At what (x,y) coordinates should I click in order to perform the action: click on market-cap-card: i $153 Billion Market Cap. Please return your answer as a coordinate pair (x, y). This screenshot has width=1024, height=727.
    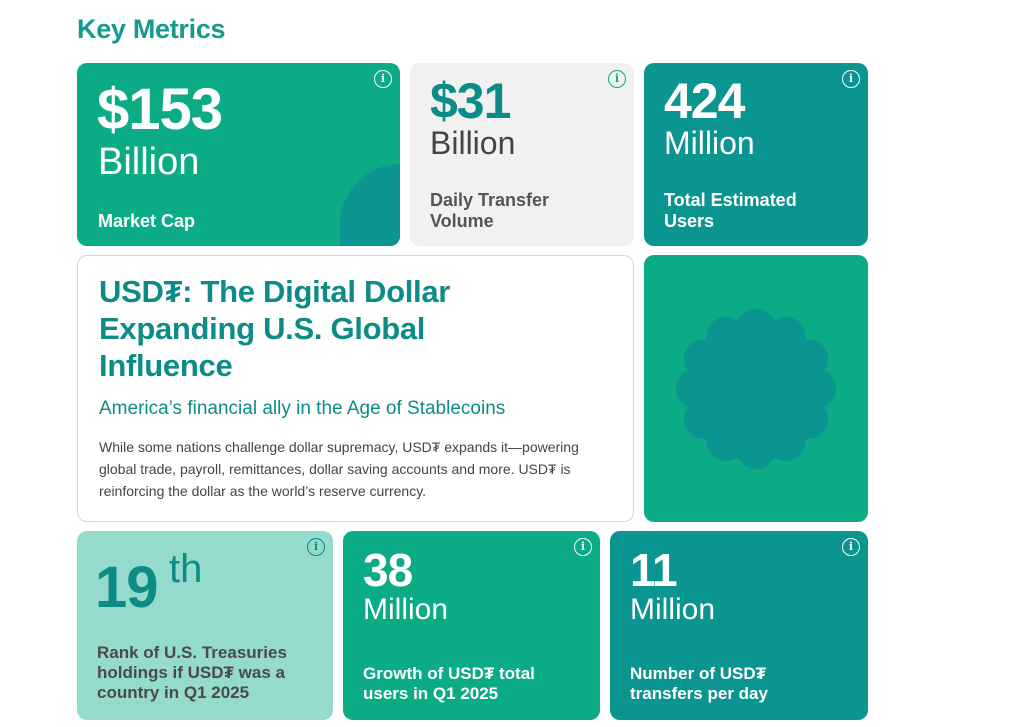
    Looking at the image, I should click on (238, 154).